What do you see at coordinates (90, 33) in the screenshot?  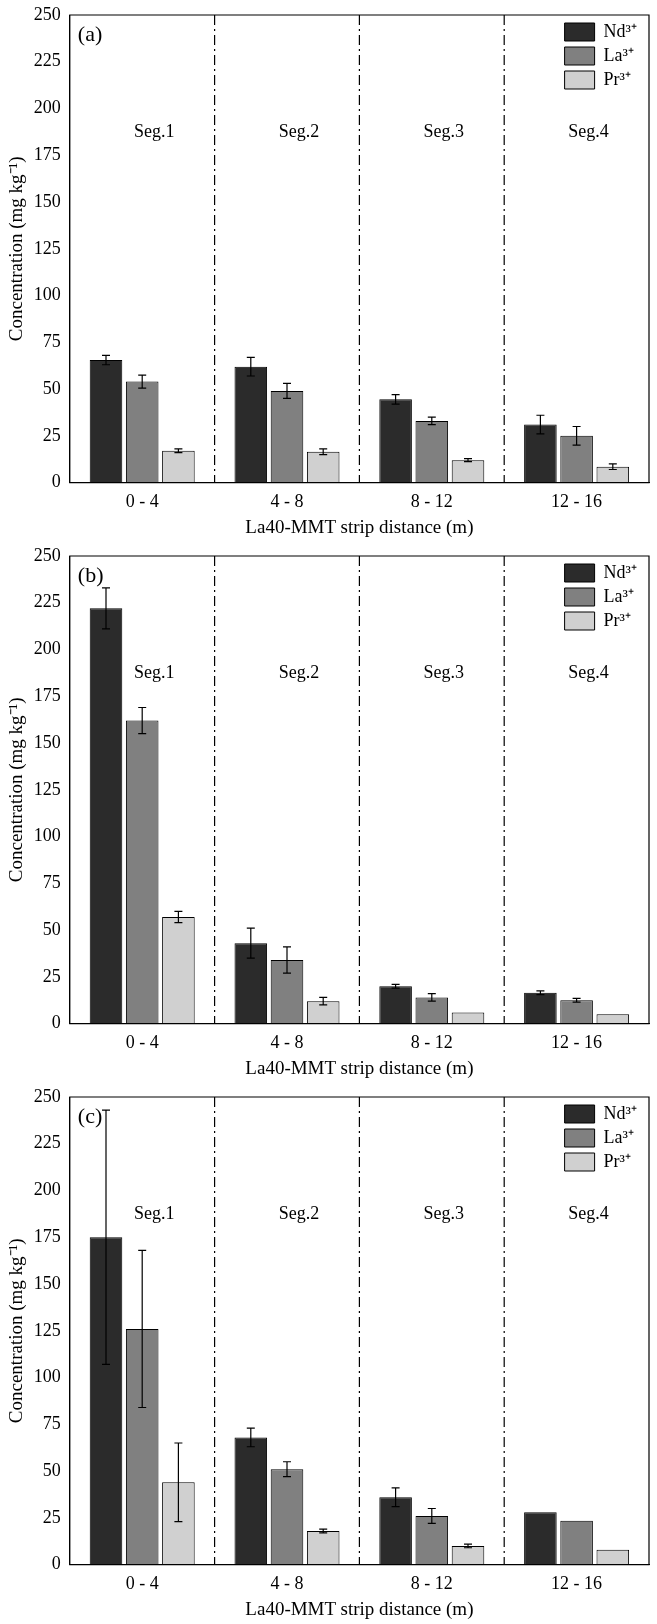 I see `chart-title: (a)` at bounding box center [90, 33].